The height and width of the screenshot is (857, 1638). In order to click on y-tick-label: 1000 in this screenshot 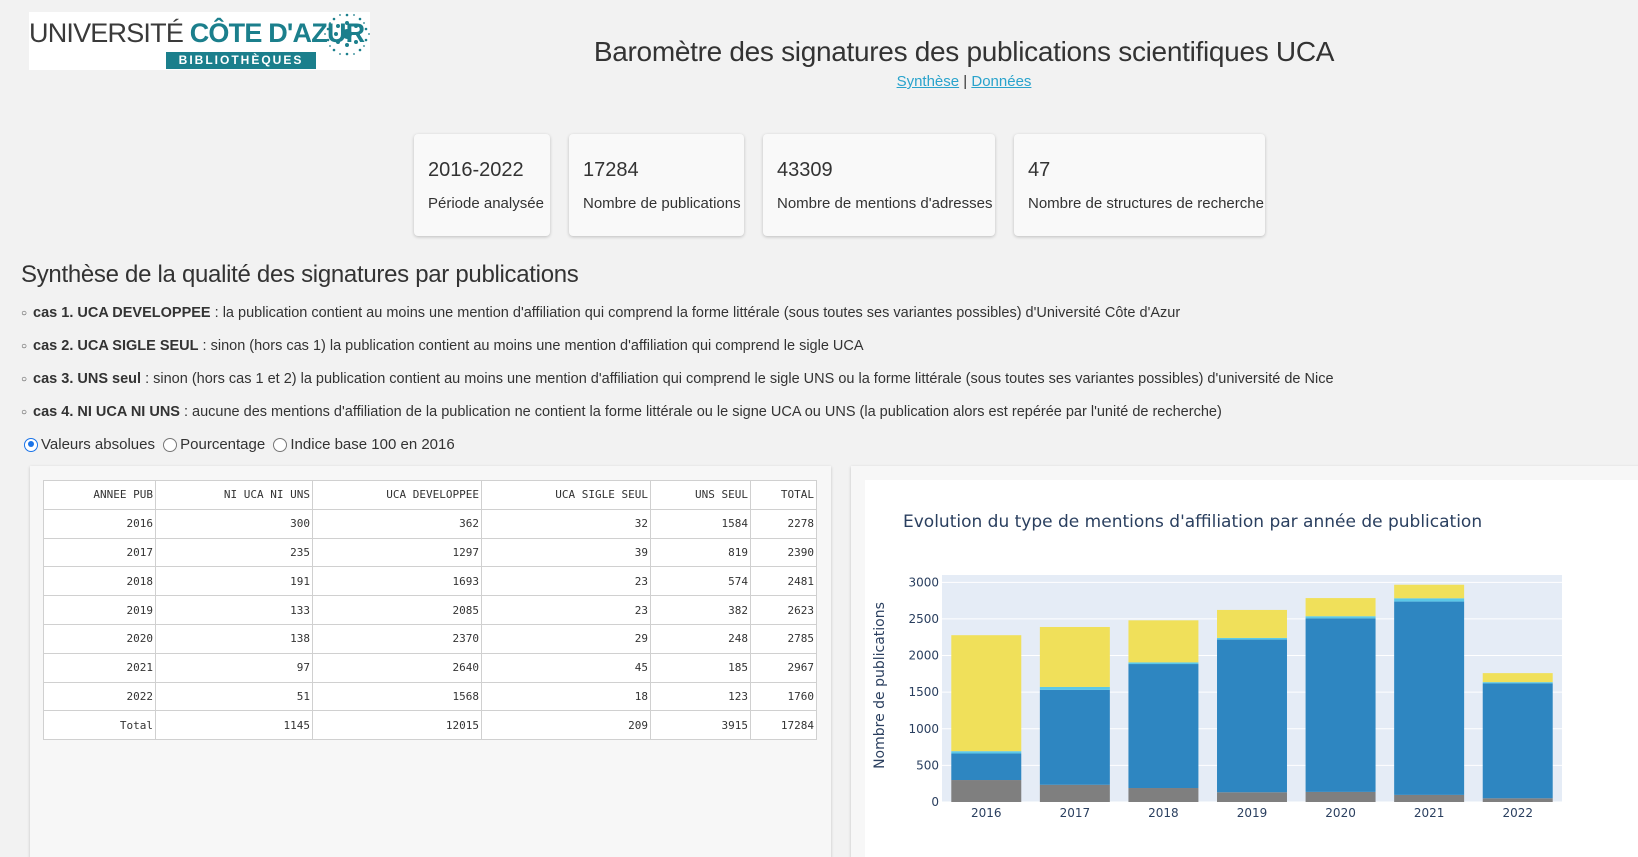, I will do `click(923, 729)`.